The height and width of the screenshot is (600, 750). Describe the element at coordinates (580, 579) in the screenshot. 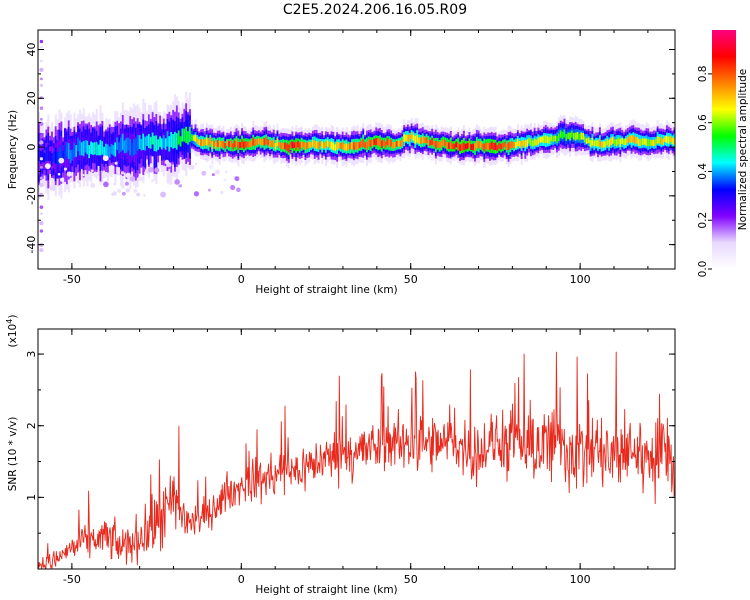

I see `snr-x-tick-label: 100` at that location.